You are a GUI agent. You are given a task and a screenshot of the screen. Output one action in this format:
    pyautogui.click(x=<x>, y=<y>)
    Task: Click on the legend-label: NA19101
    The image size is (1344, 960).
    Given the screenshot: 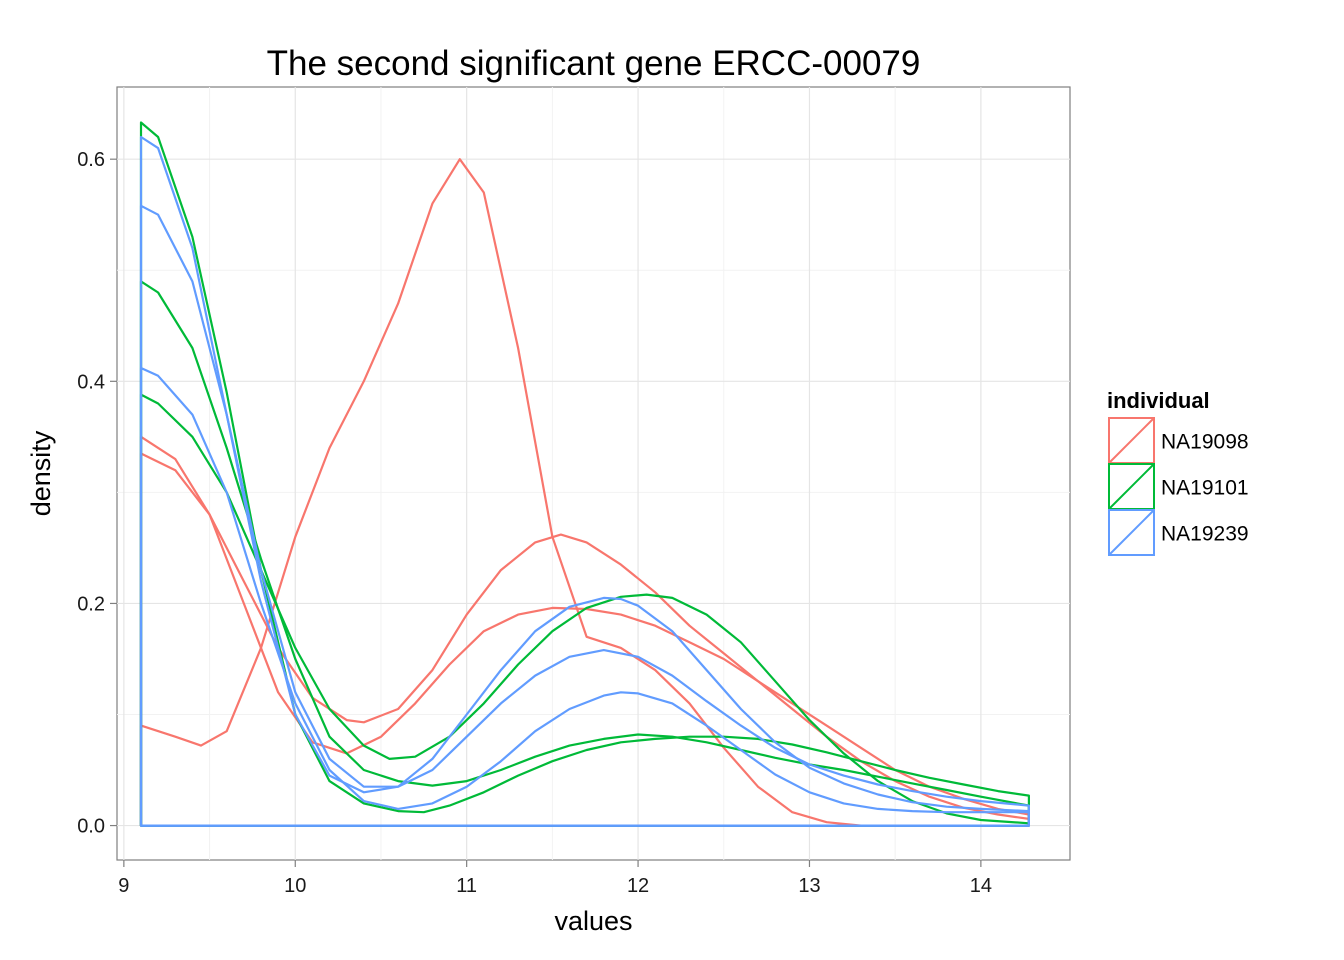 What is the action you would take?
    pyautogui.click(x=1205, y=488)
    